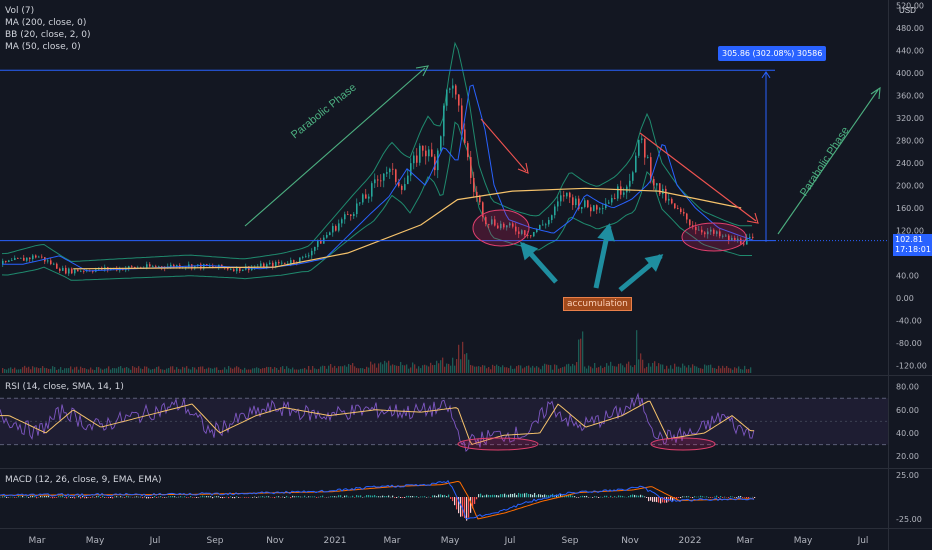  I want to click on x-tick-label: Jul, so click(155, 541).